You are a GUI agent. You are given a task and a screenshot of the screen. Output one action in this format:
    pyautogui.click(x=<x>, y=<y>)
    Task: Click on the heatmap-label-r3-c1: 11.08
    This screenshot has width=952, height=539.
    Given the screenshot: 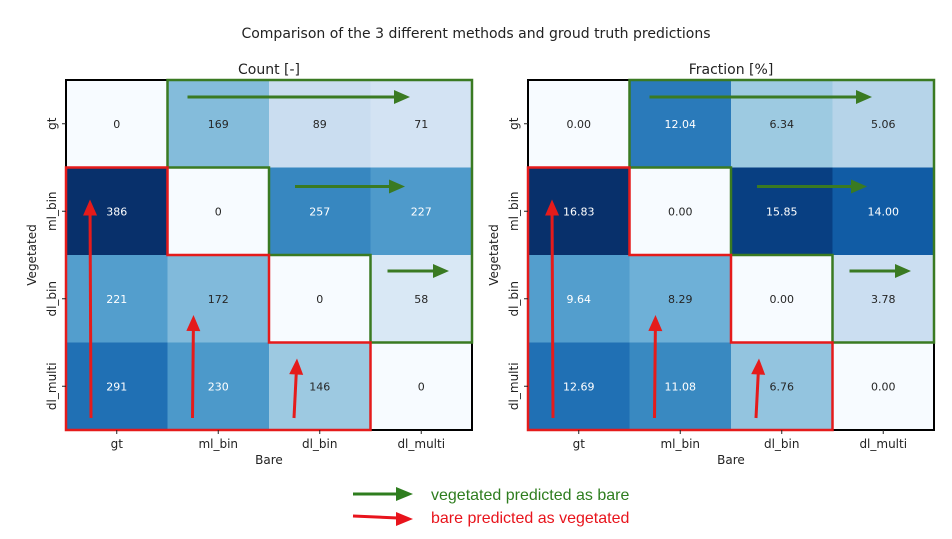 What is the action you would take?
    pyautogui.click(x=681, y=386)
    